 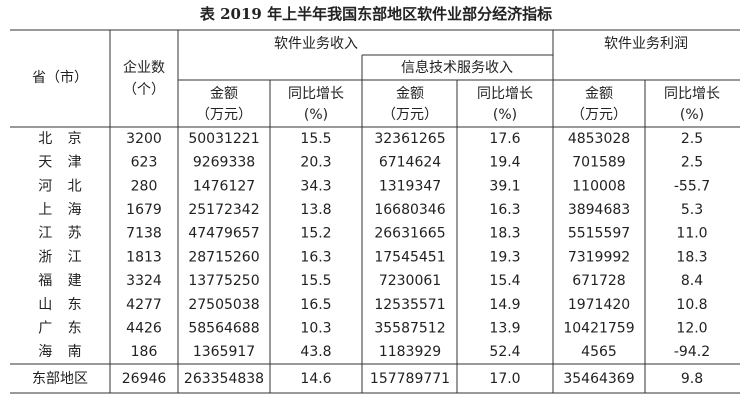 What do you see at coordinates (67, 163) in the screenshot?
I see `row-header: 天津` at bounding box center [67, 163].